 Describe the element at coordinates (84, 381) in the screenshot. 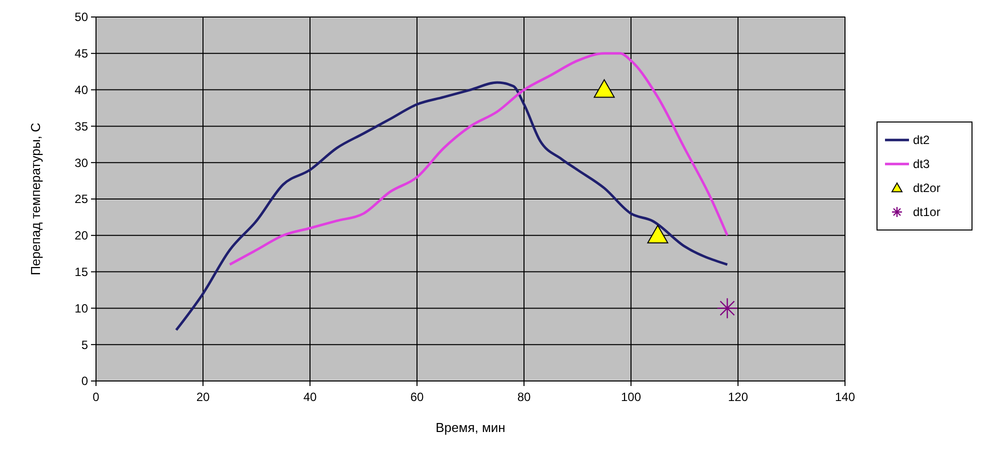

I see `y-tick-label: 0` at that location.